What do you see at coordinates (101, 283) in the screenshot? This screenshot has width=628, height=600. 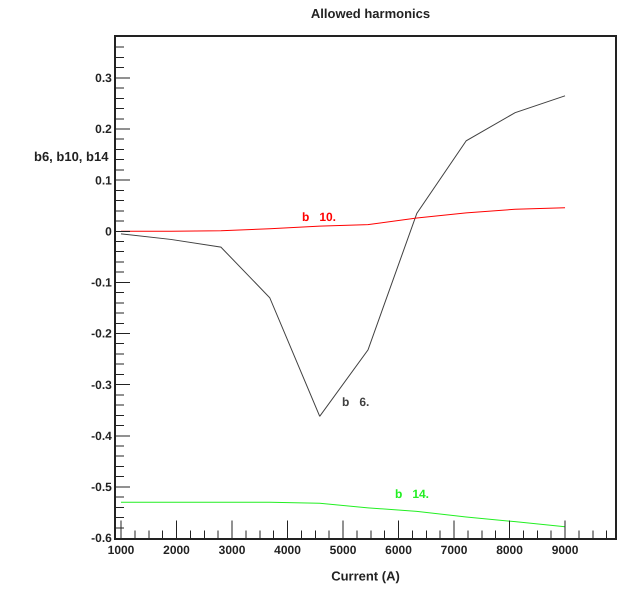 I see `y-tick-label: -0.1` at bounding box center [101, 283].